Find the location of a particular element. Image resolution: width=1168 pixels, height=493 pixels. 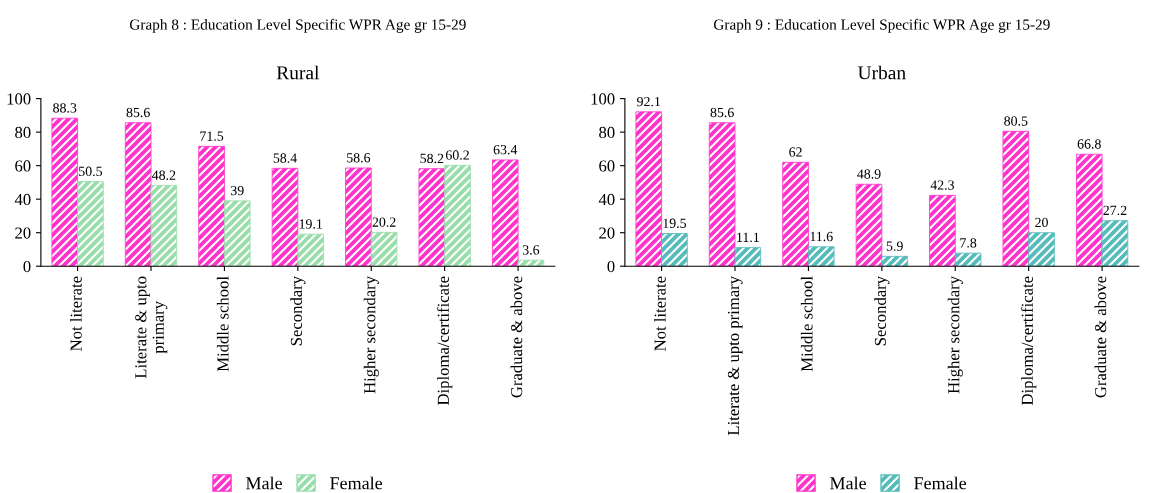

data-label: 5.9 is located at coordinates (894, 246).